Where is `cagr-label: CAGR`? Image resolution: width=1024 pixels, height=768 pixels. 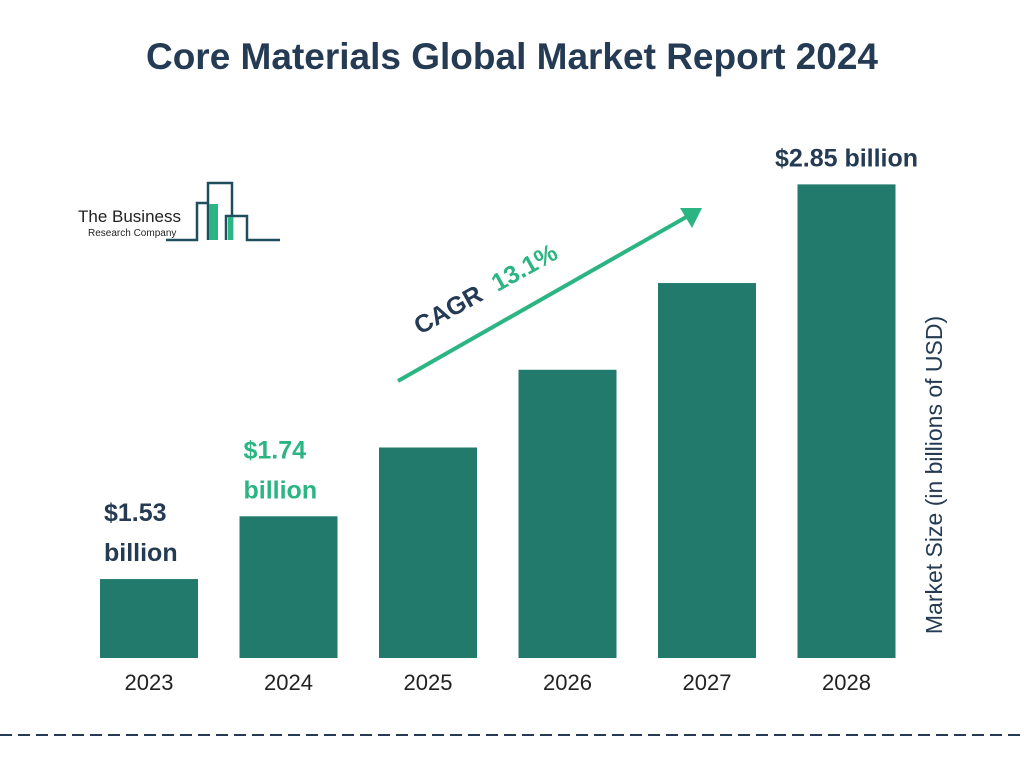
cagr-label: CAGR is located at coordinates (448, 310).